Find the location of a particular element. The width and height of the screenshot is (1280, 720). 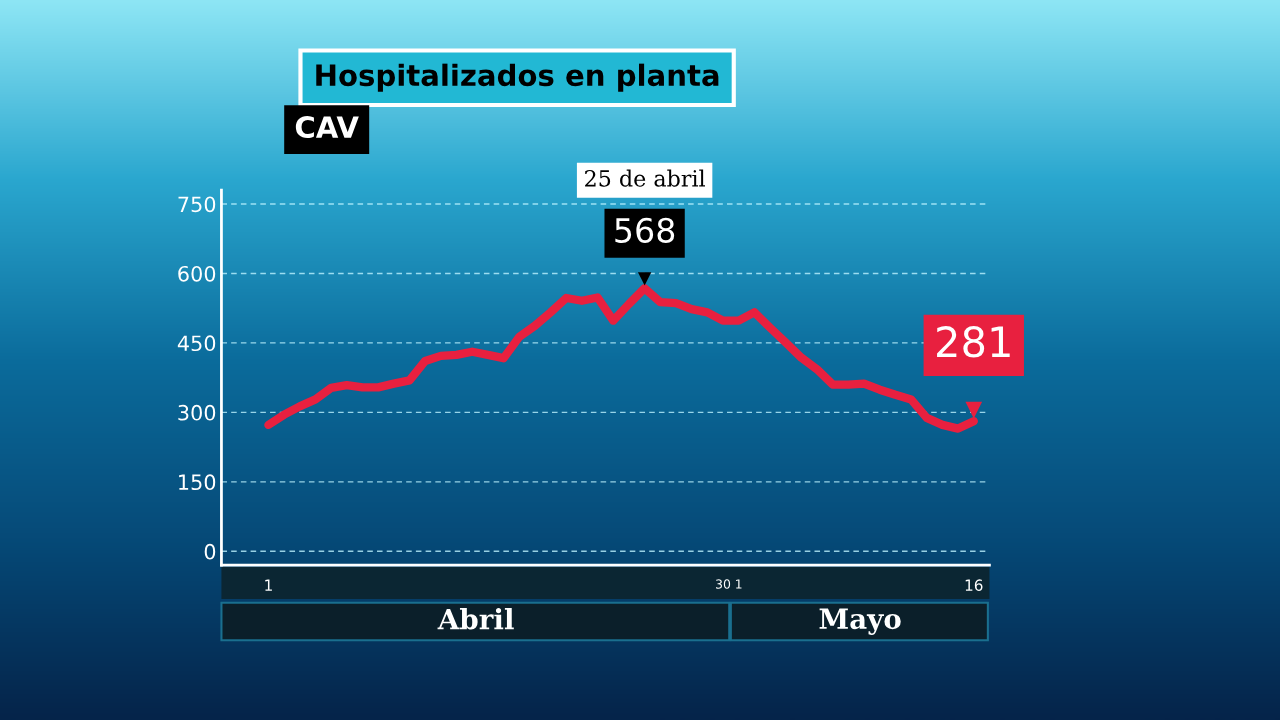

x-tick-label: 16 is located at coordinates (974, 585).